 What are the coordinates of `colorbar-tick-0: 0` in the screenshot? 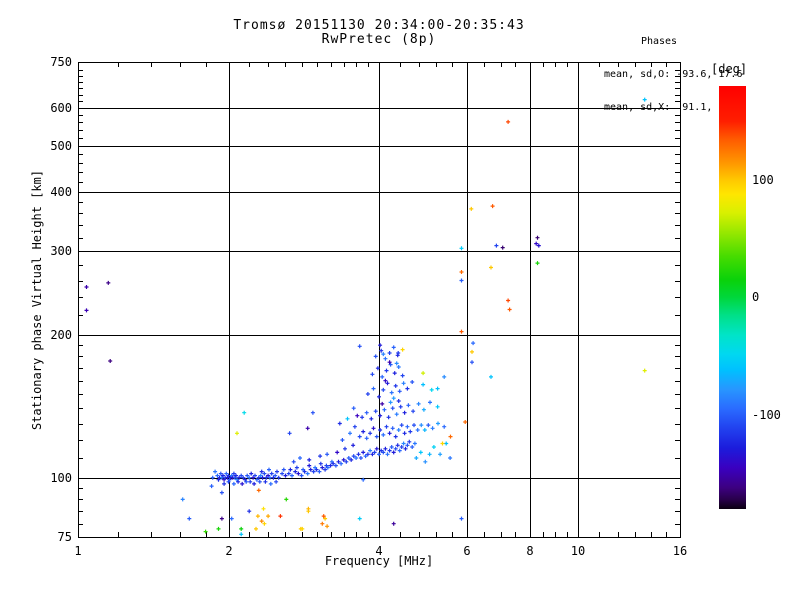 It's located at (756, 297).